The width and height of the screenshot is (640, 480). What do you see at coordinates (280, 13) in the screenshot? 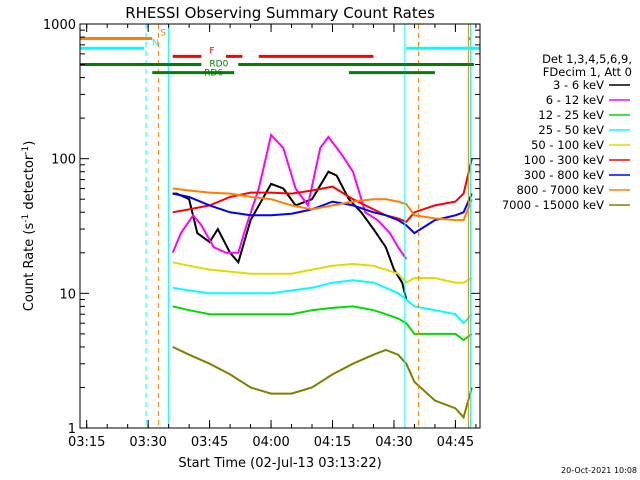
I see `chart-title: RHESSI Observing Summary Count Rates` at bounding box center [280, 13].